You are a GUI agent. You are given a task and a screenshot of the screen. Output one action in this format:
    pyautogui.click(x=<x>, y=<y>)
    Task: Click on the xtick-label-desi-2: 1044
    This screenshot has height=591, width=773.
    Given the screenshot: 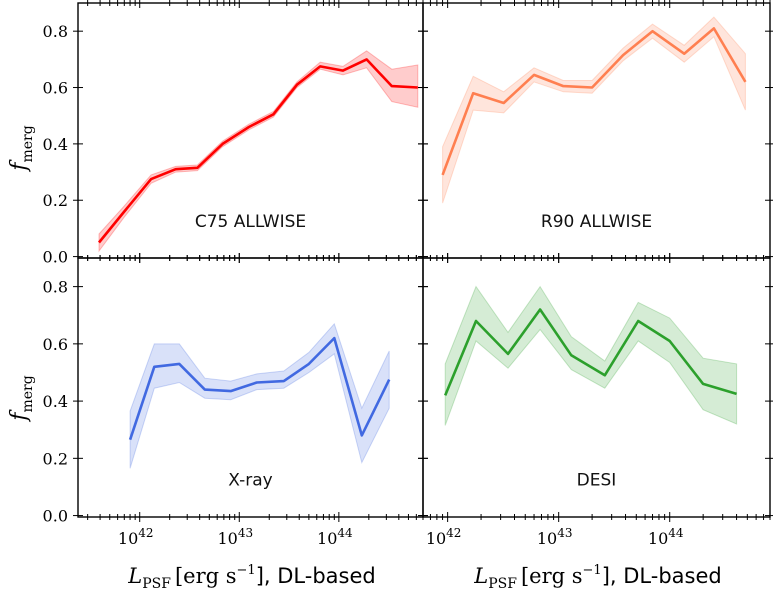 What is the action you would take?
    pyautogui.click(x=666, y=537)
    